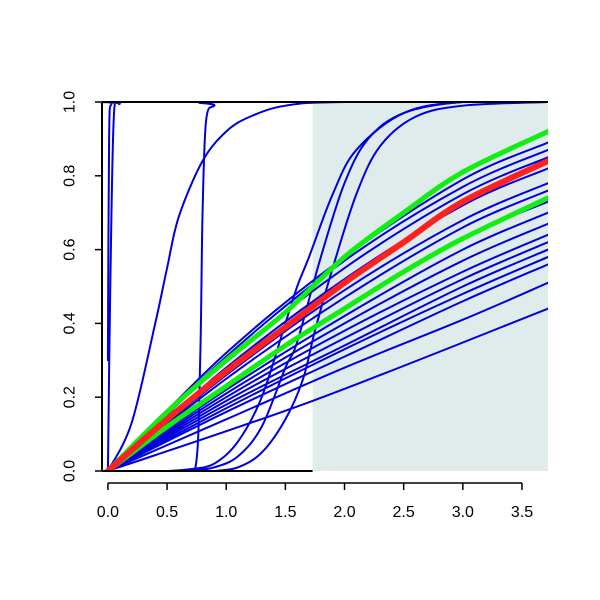  Describe the element at coordinates (404, 512) in the screenshot. I see `x-tick-label: 2.5` at that location.